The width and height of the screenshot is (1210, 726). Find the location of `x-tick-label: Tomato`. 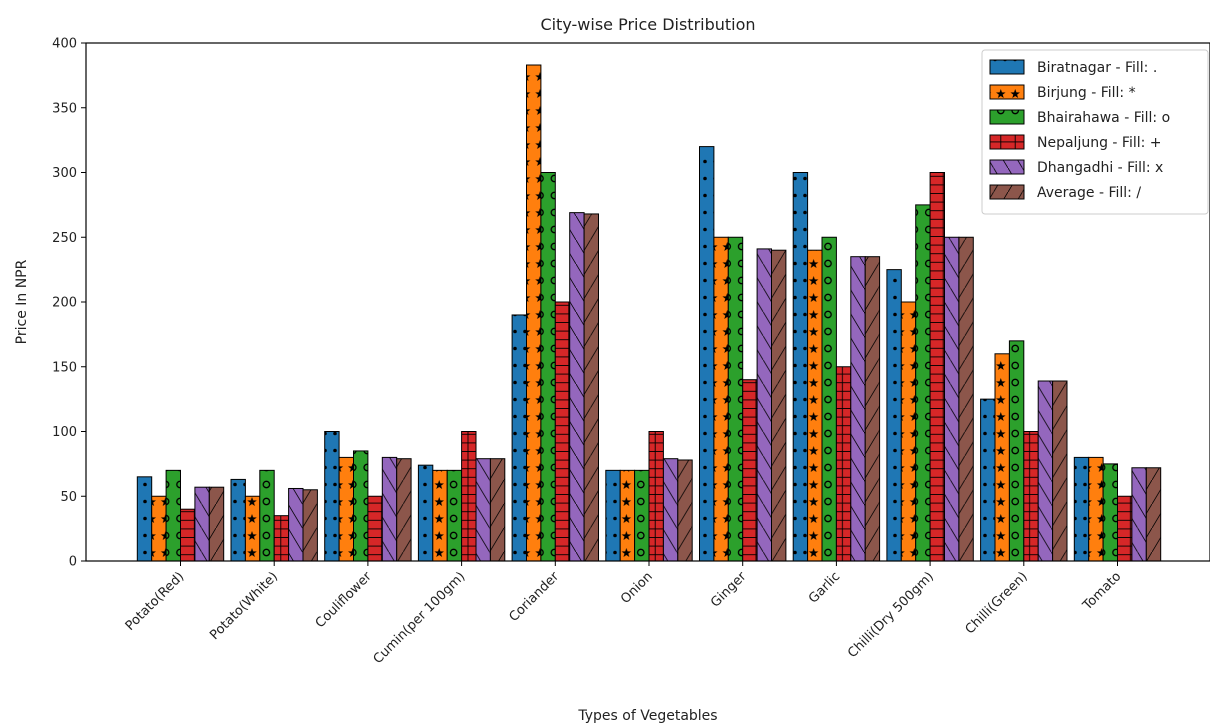

x-tick-label: Tomato is located at coordinates (1102, 591).